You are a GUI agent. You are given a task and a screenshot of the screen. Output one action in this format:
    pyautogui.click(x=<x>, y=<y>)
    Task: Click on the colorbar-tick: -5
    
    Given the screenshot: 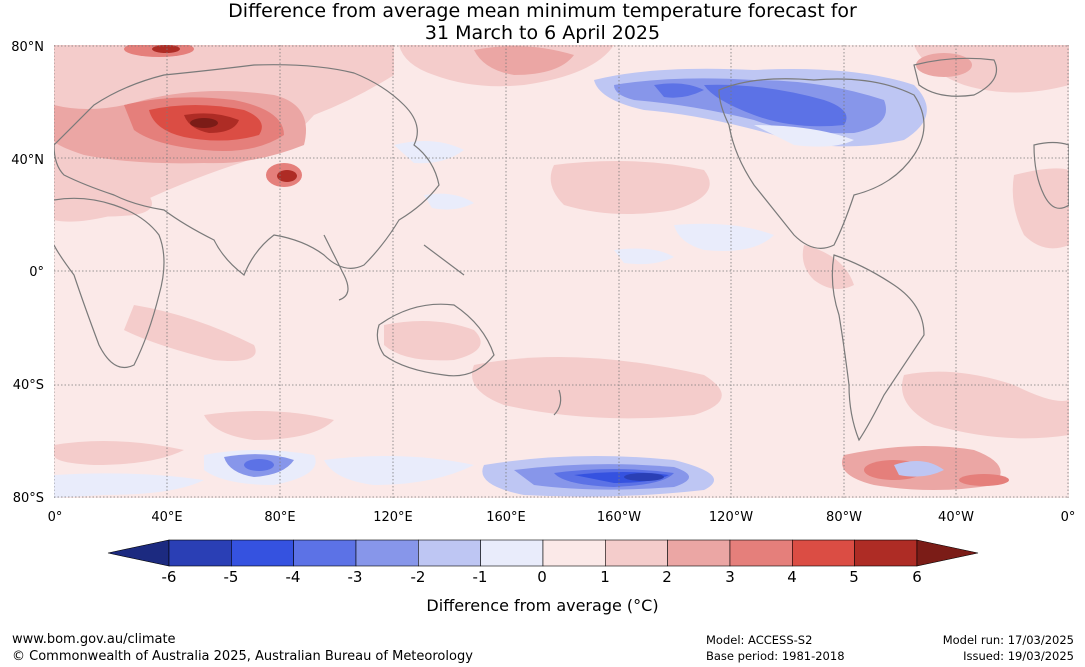 What is the action you would take?
    pyautogui.click(x=231, y=577)
    